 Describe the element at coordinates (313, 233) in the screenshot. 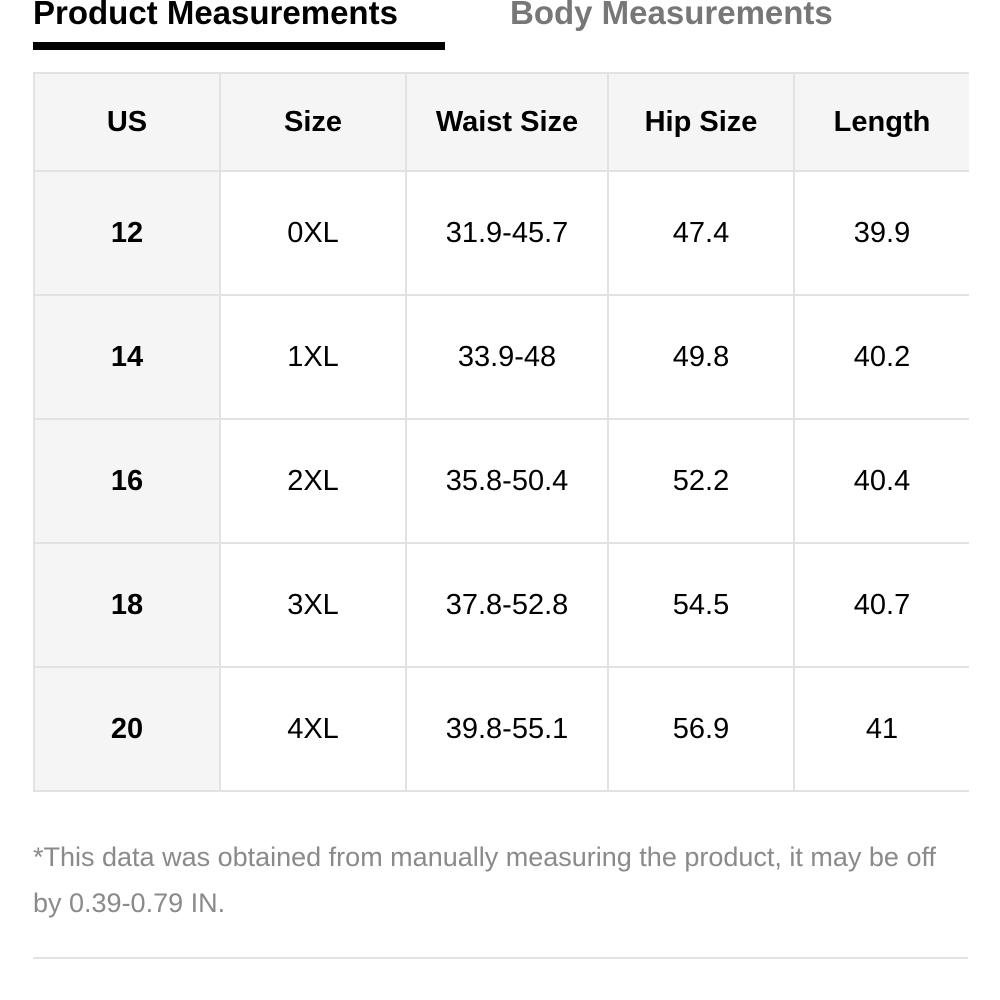

I see `table-cell: 0XL` at that location.